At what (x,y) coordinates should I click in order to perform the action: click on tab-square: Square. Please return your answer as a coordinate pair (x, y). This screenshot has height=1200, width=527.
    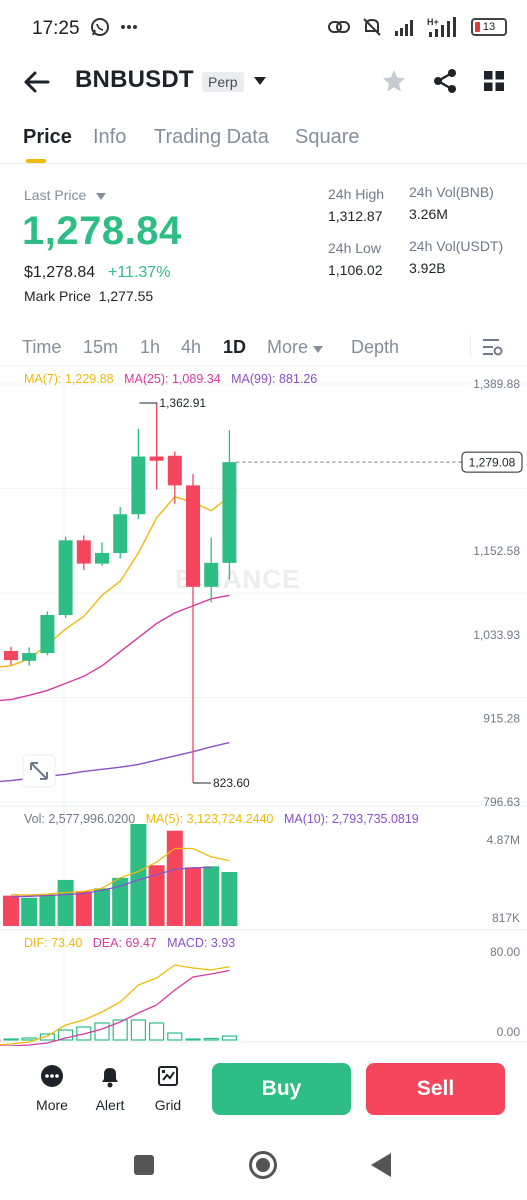
    Looking at the image, I should click on (327, 137).